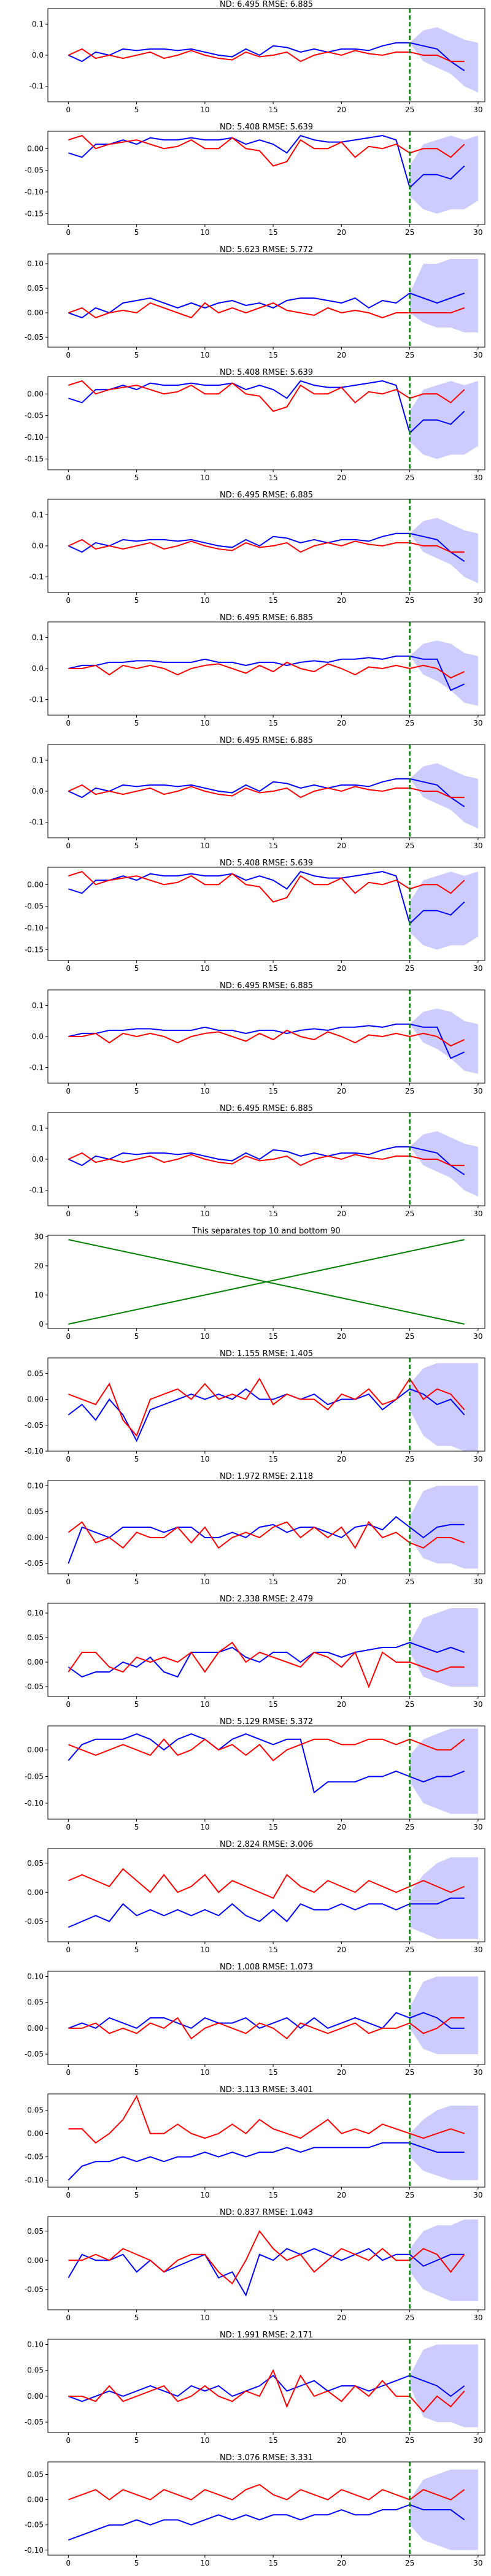 The width and height of the screenshot is (491, 2576). What do you see at coordinates (38, 55) in the screenshot?
I see `y-tick-label: 0.0` at bounding box center [38, 55].